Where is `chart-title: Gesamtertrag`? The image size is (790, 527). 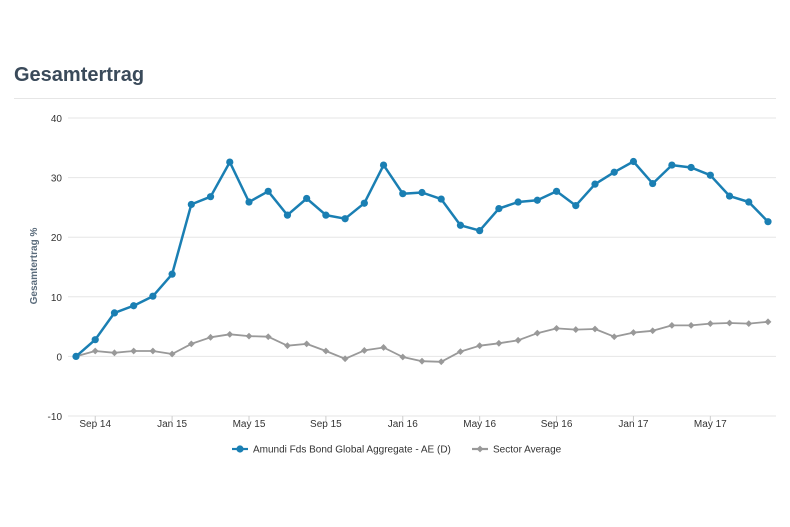
chart-title: Gesamtertrag is located at coordinates (79, 75).